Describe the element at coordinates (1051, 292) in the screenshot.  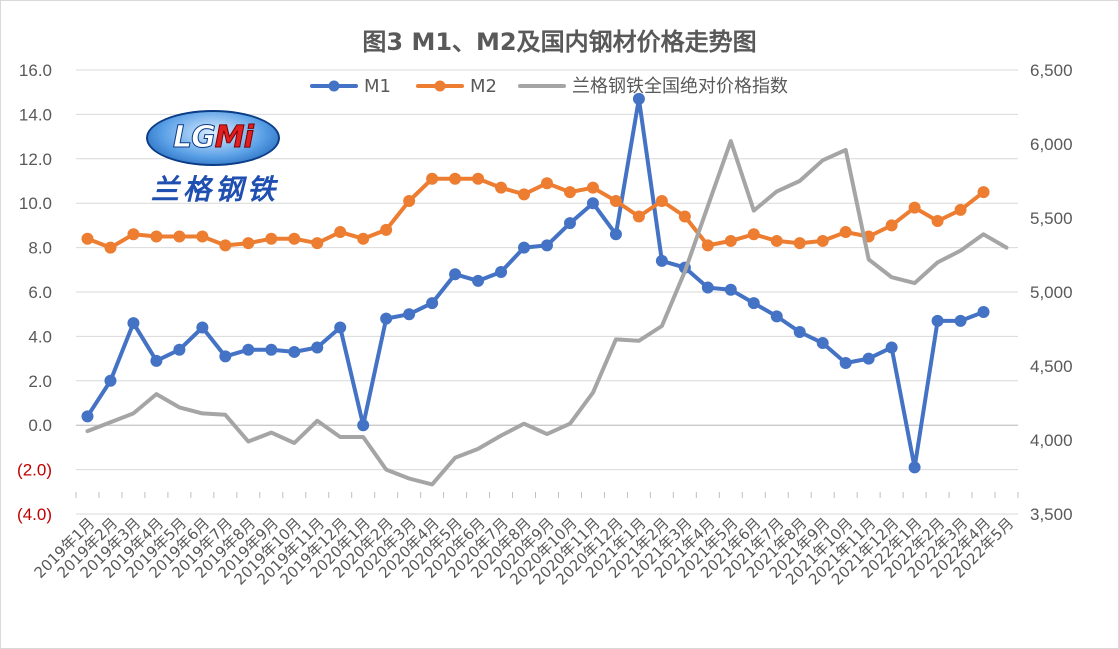
I see `y-right-tick-label: 5,000` at that location.